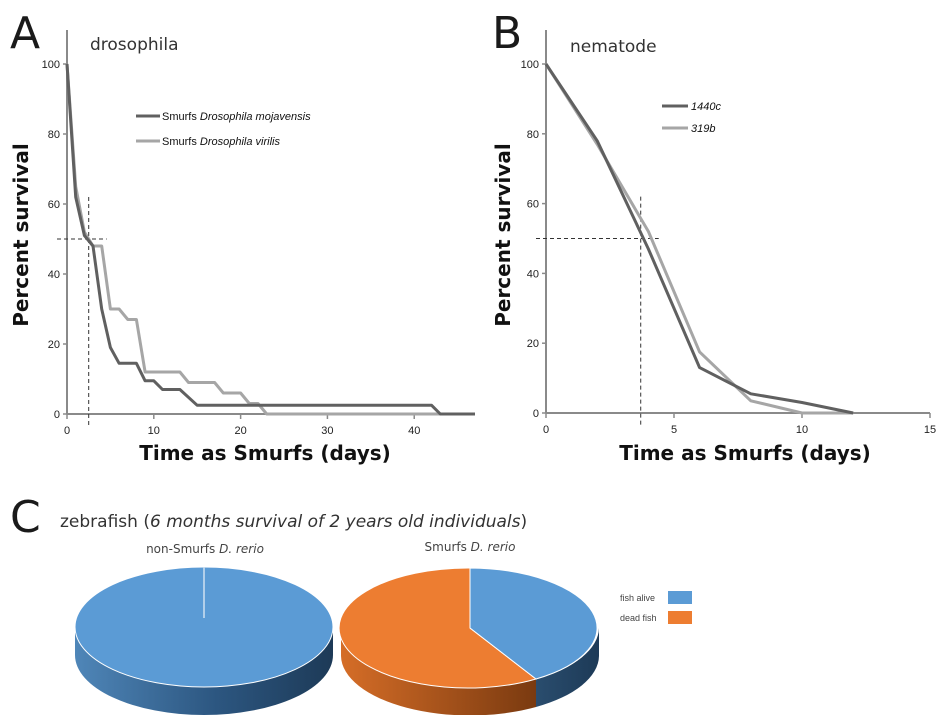 The image size is (936, 715). I want to click on panel-b-ytick-label: 20, so click(533, 344).